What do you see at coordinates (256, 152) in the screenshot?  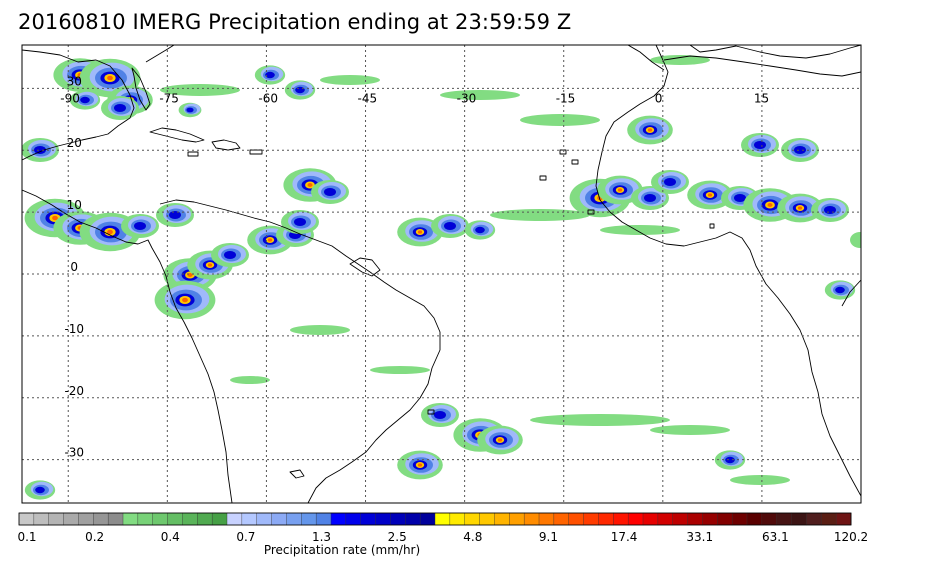 I see `coastline-puerto-rico` at bounding box center [256, 152].